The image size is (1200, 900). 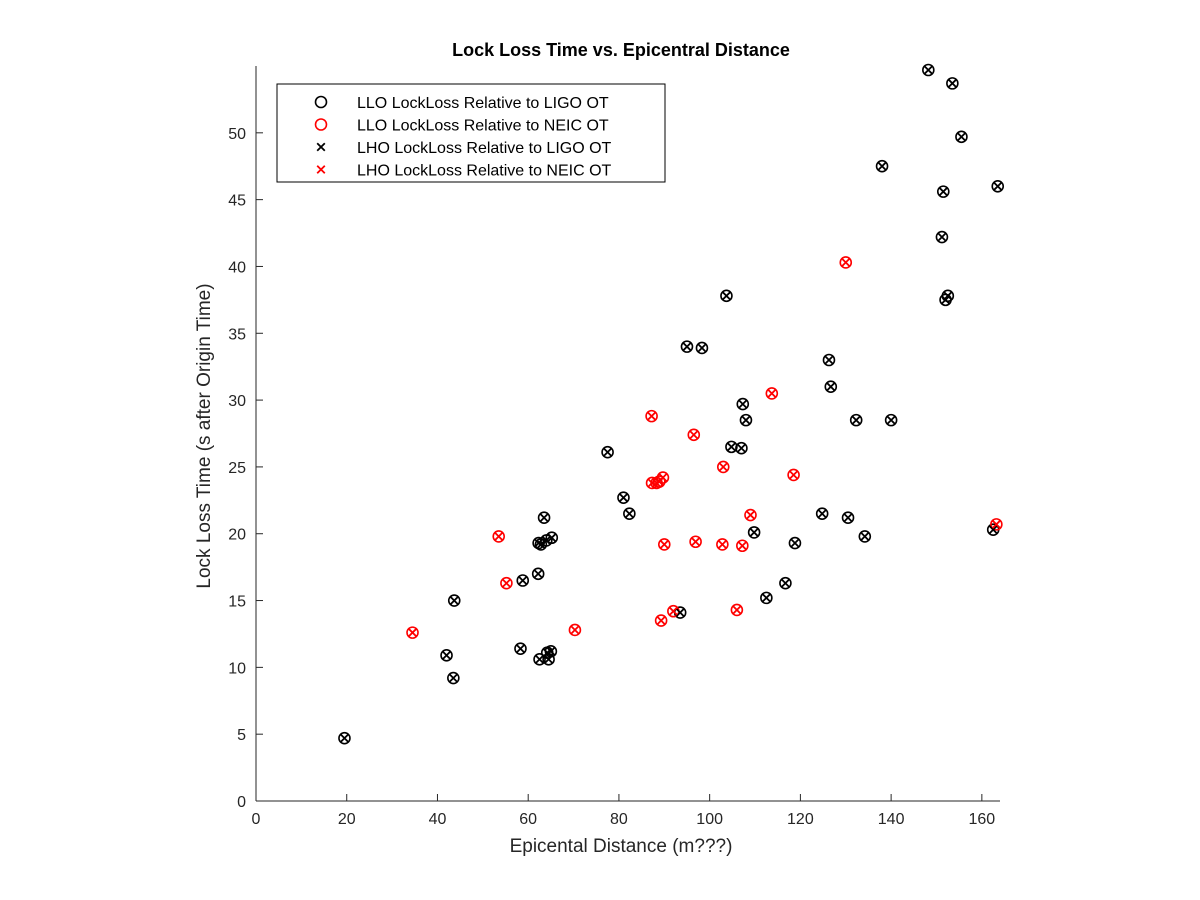 I want to click on y-tick-label: 50, so click(x=237, y=134).